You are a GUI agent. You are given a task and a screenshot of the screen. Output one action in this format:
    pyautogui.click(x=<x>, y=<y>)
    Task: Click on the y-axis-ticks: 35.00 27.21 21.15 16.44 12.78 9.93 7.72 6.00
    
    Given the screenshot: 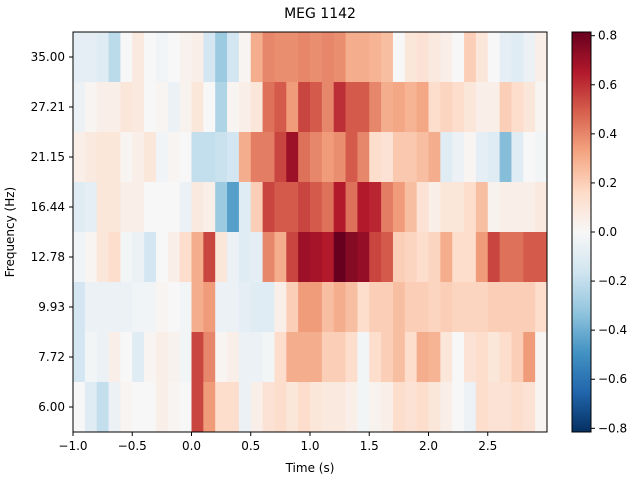 What is the action you would take?
    pyautogui.click(x=52, y=232)
    